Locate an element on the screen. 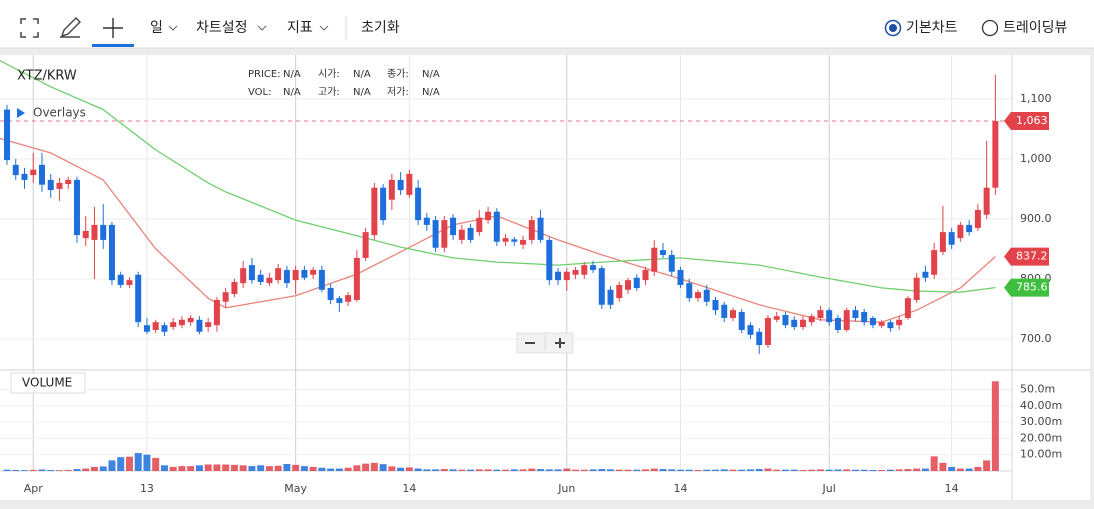 Image resolution: width=1094 pixels, height=509 pixels. reset-button: 초기화 is located at coordinates (380, 28).